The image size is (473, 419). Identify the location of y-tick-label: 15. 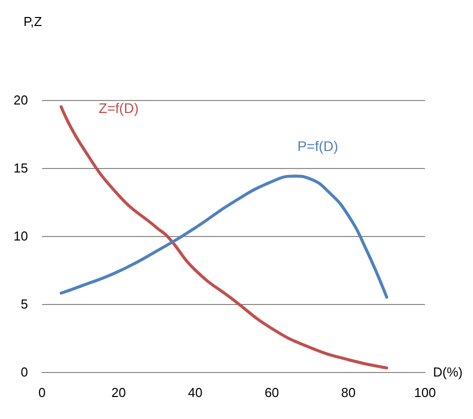
(21, 168).